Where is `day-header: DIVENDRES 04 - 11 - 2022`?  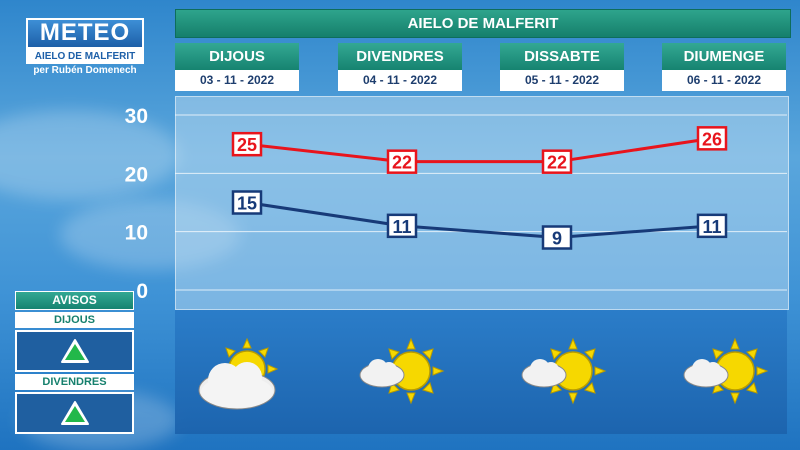 day-header: DIVENDRES 04 - 11 - 2022 is located at coordinates (400, 67).